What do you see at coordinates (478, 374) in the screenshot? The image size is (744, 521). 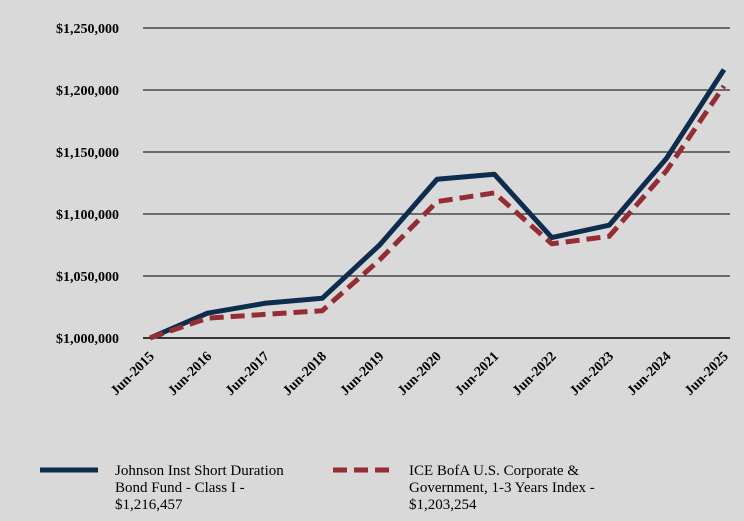 I see `x-tick-label: Jun-2021` at bounding box center [478, 374].